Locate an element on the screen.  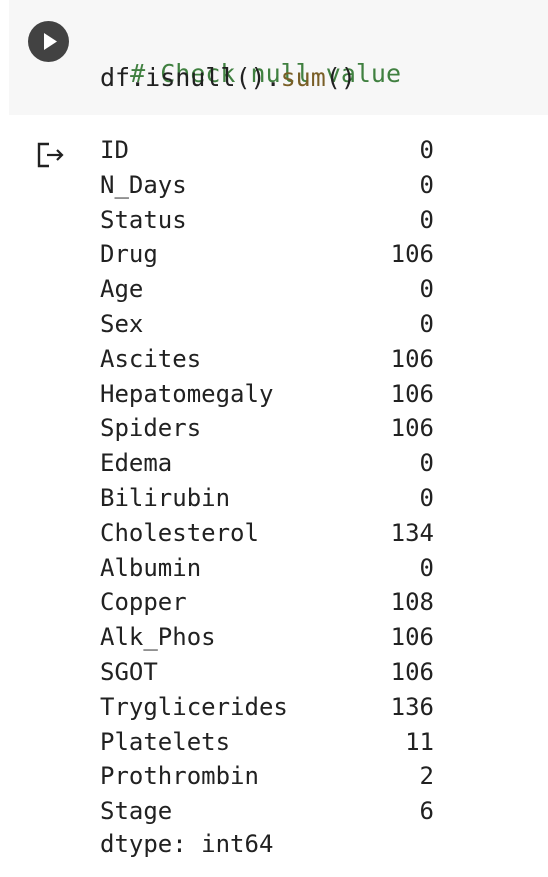
output-row-name: Copper is located at coordinates (143, 602).